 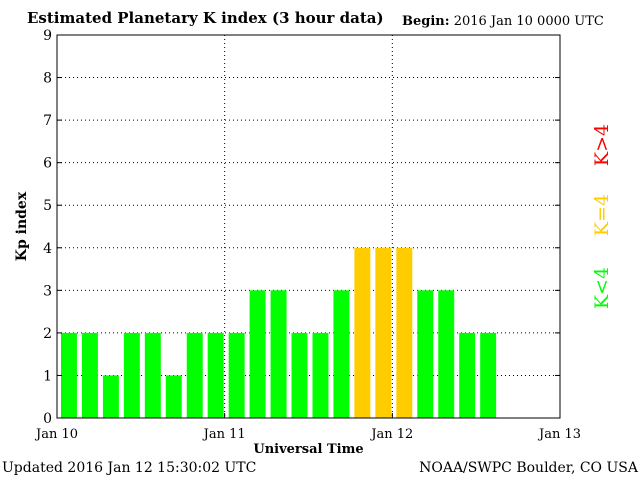 What do you see at coordinates (528, 21) in the screenshot?
I see `begin-value: 2016 Jan 10 0000 UTC` at bounding box center [528, 21].